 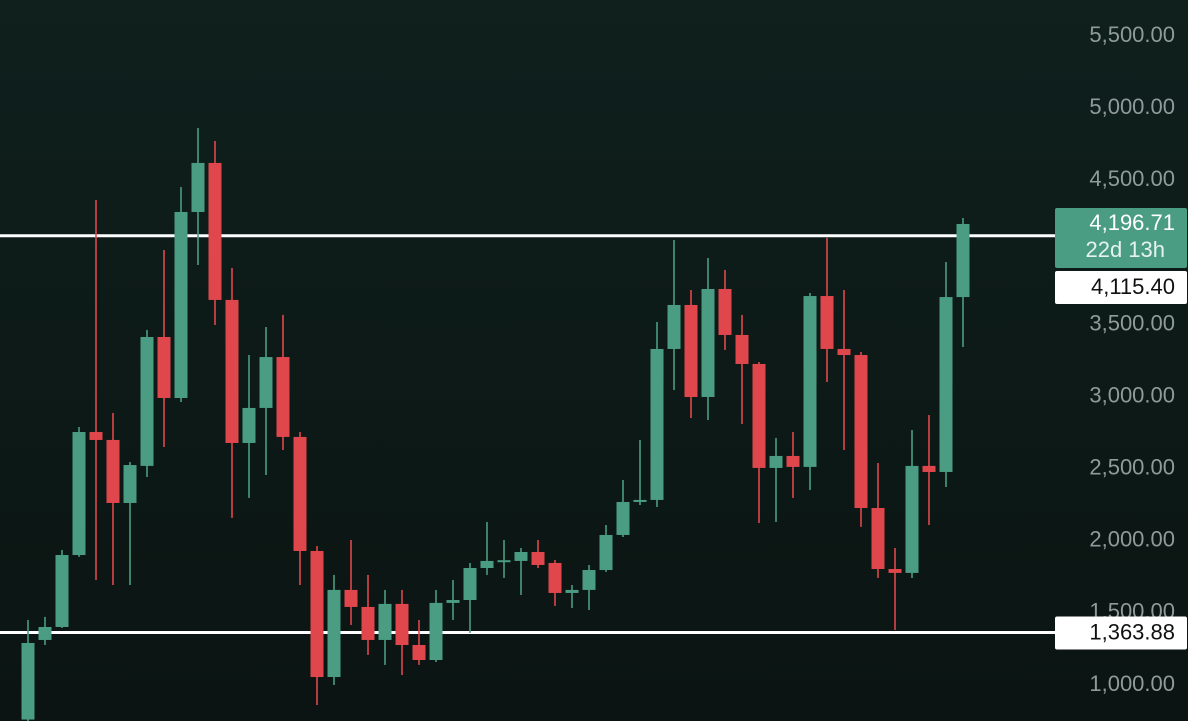 What do you see at coordinates (1132, 631) in the screenshot?
I see `price-line-label: 1,363.88` at bounding box center [1132, 631].